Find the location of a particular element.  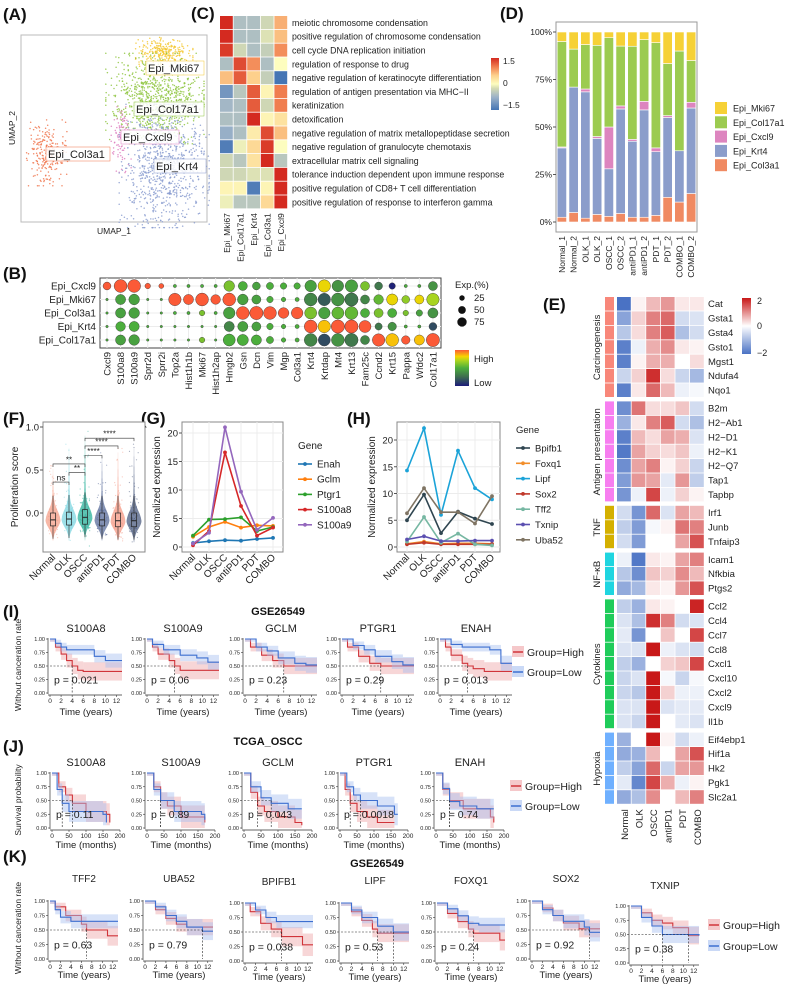

p-value-label: p = 0.29 is located at coordinates (365, 680).